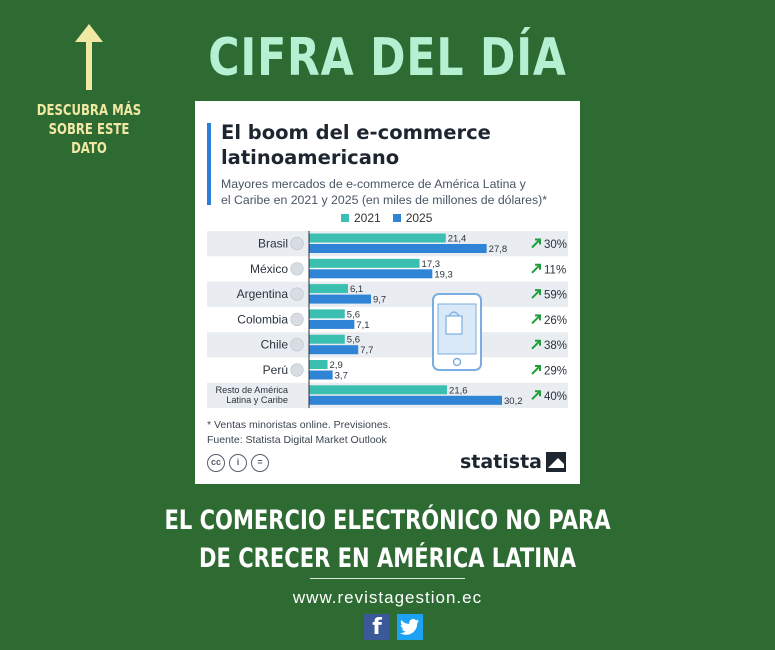 The height and width of the screenshot is (650, 775). Describe the element at coordinates (257, 400) in the screenshot. I see `category-label: Latina y Caribe` at that location.